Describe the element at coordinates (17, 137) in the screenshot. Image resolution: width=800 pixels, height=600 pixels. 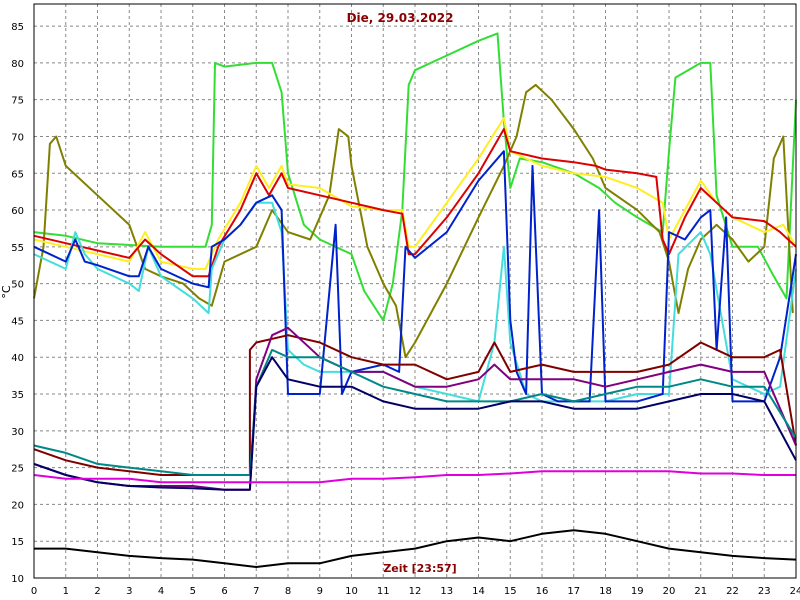
I see `y-tick-label: 70` at that location.